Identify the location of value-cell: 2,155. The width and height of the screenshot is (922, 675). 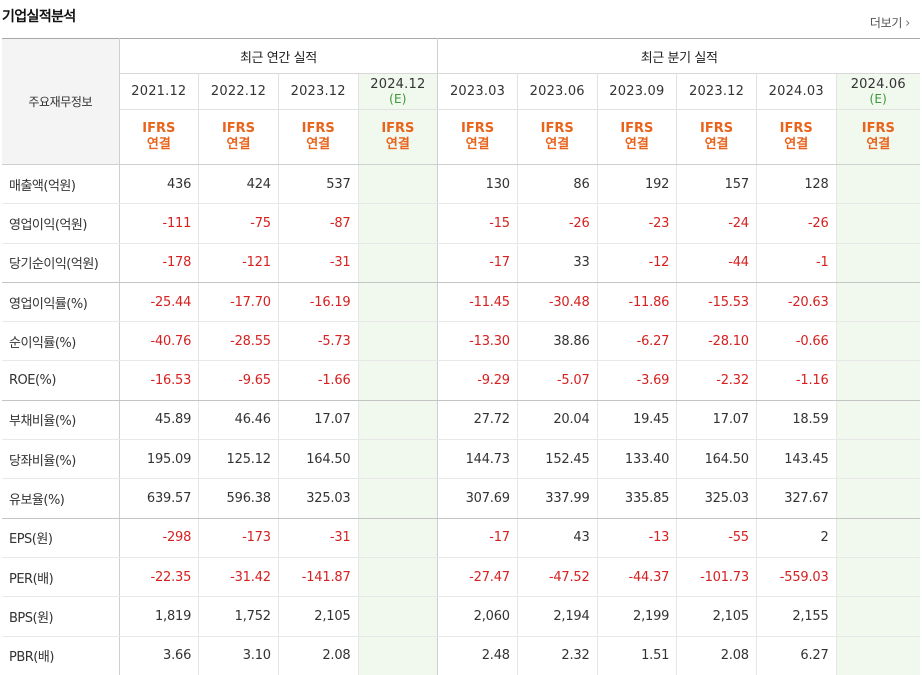
(796, 616).